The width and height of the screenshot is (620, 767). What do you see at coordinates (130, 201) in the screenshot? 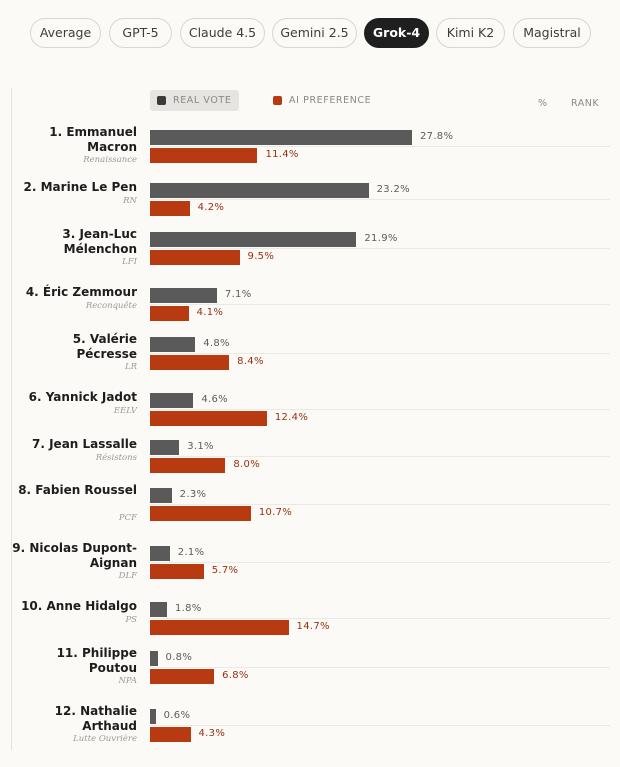
I see `party-label: RN` at bounding box center [130, 201].